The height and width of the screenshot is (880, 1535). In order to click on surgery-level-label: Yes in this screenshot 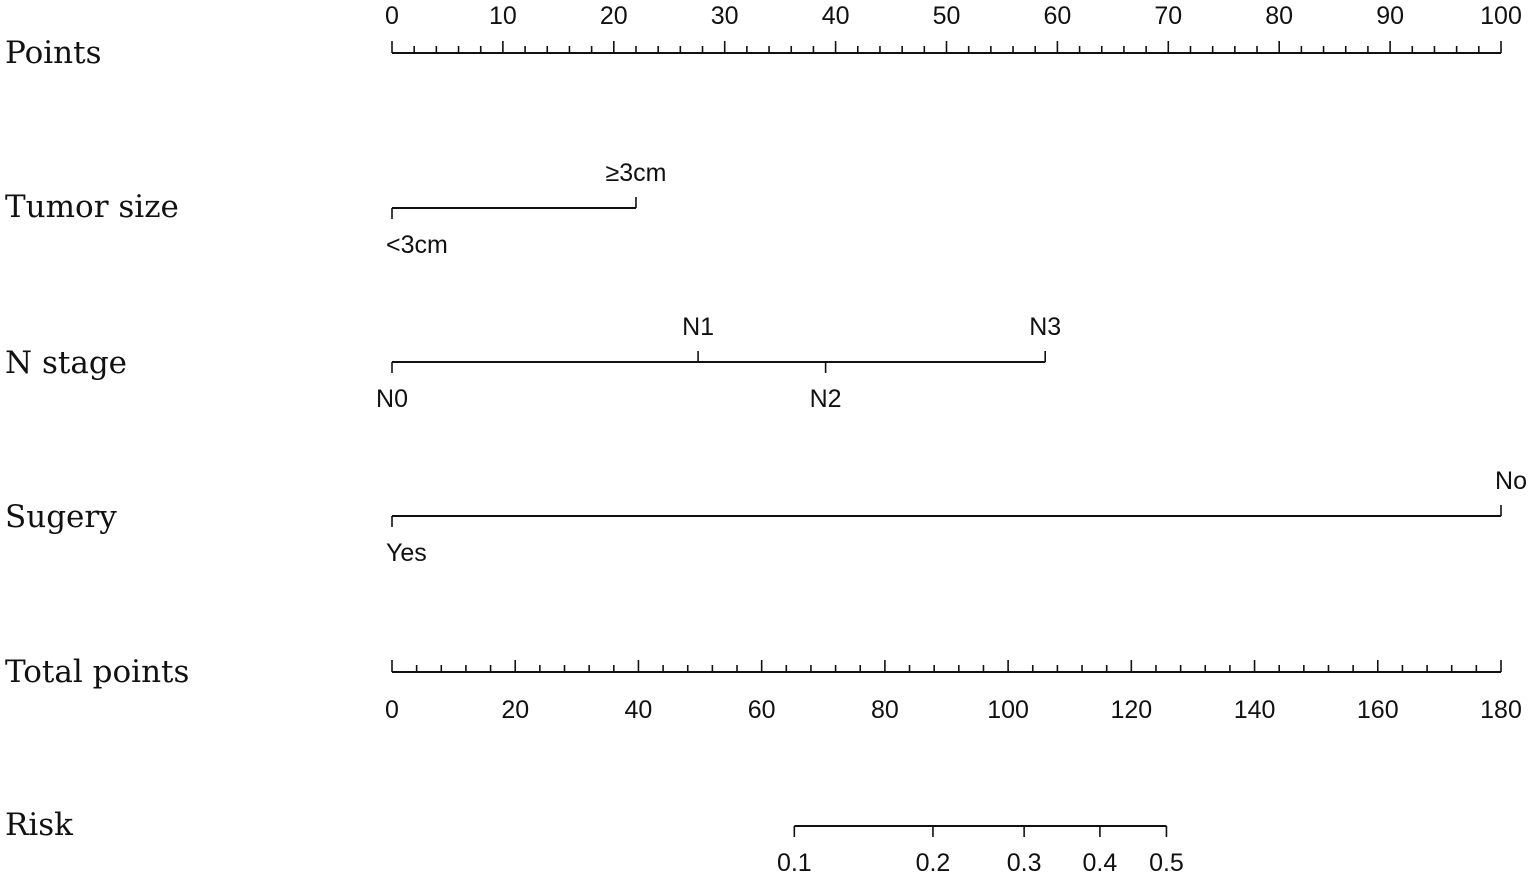, I will do `click(406, 553)`.